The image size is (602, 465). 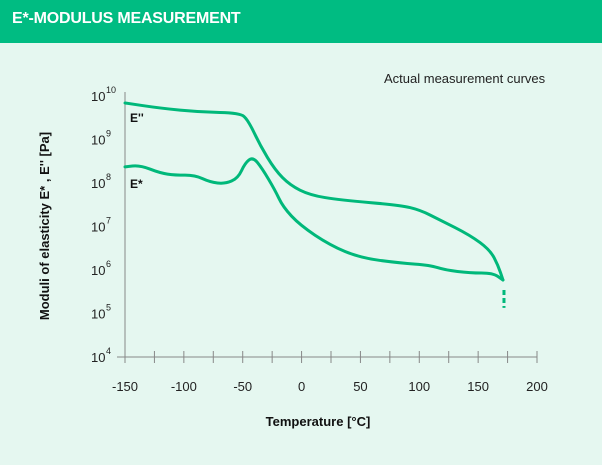 What do you see at coordinates (108, 308) in the screenshot?
I see `y-tick-exponent: 5` at bounding box center [108, 308].